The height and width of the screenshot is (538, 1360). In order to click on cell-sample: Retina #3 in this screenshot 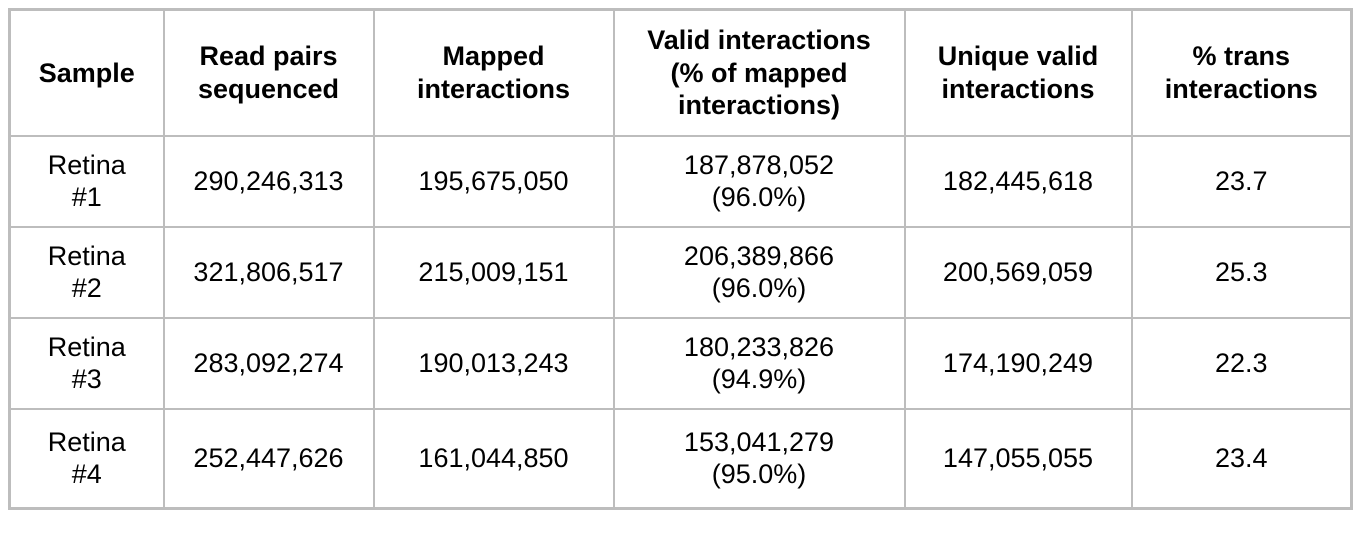, I will do `click(86, 363)`.